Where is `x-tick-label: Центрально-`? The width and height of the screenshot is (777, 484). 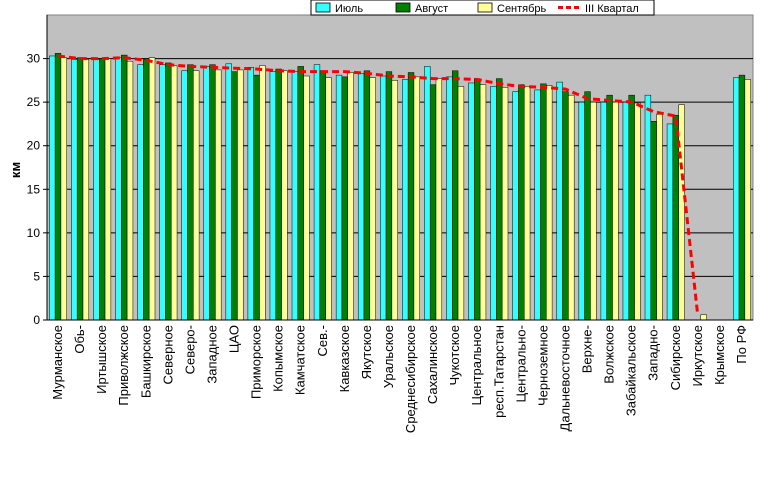 x-tick-label: Центрально- is located at coordinates (520, 364).